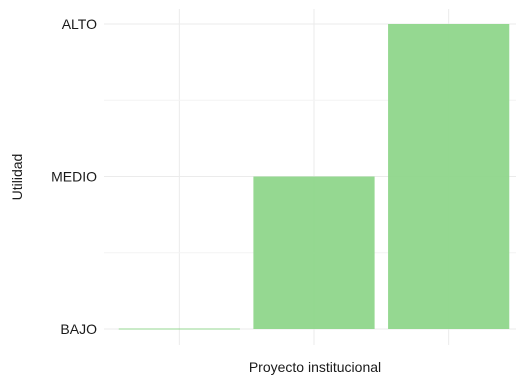  I want to click on y-tick-label: ALTO, so click(79, 24).